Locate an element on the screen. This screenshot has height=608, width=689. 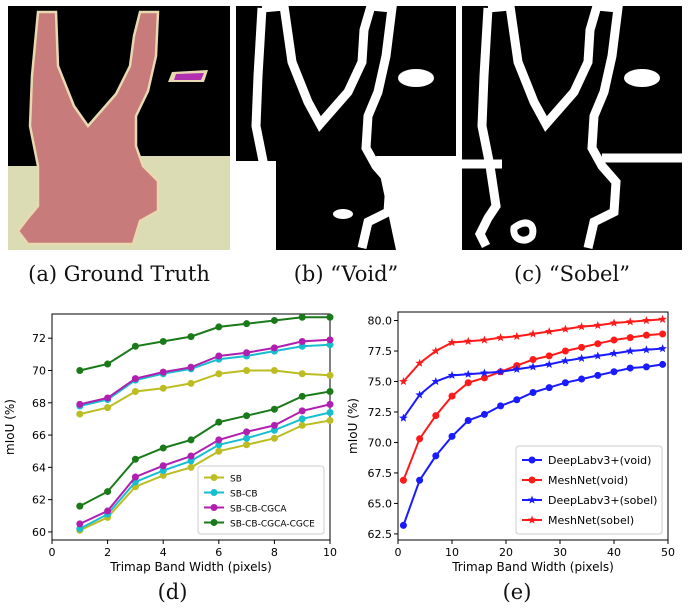
chart1-y-tick-label-3: 70.0 is located at coordinates (380, 442).